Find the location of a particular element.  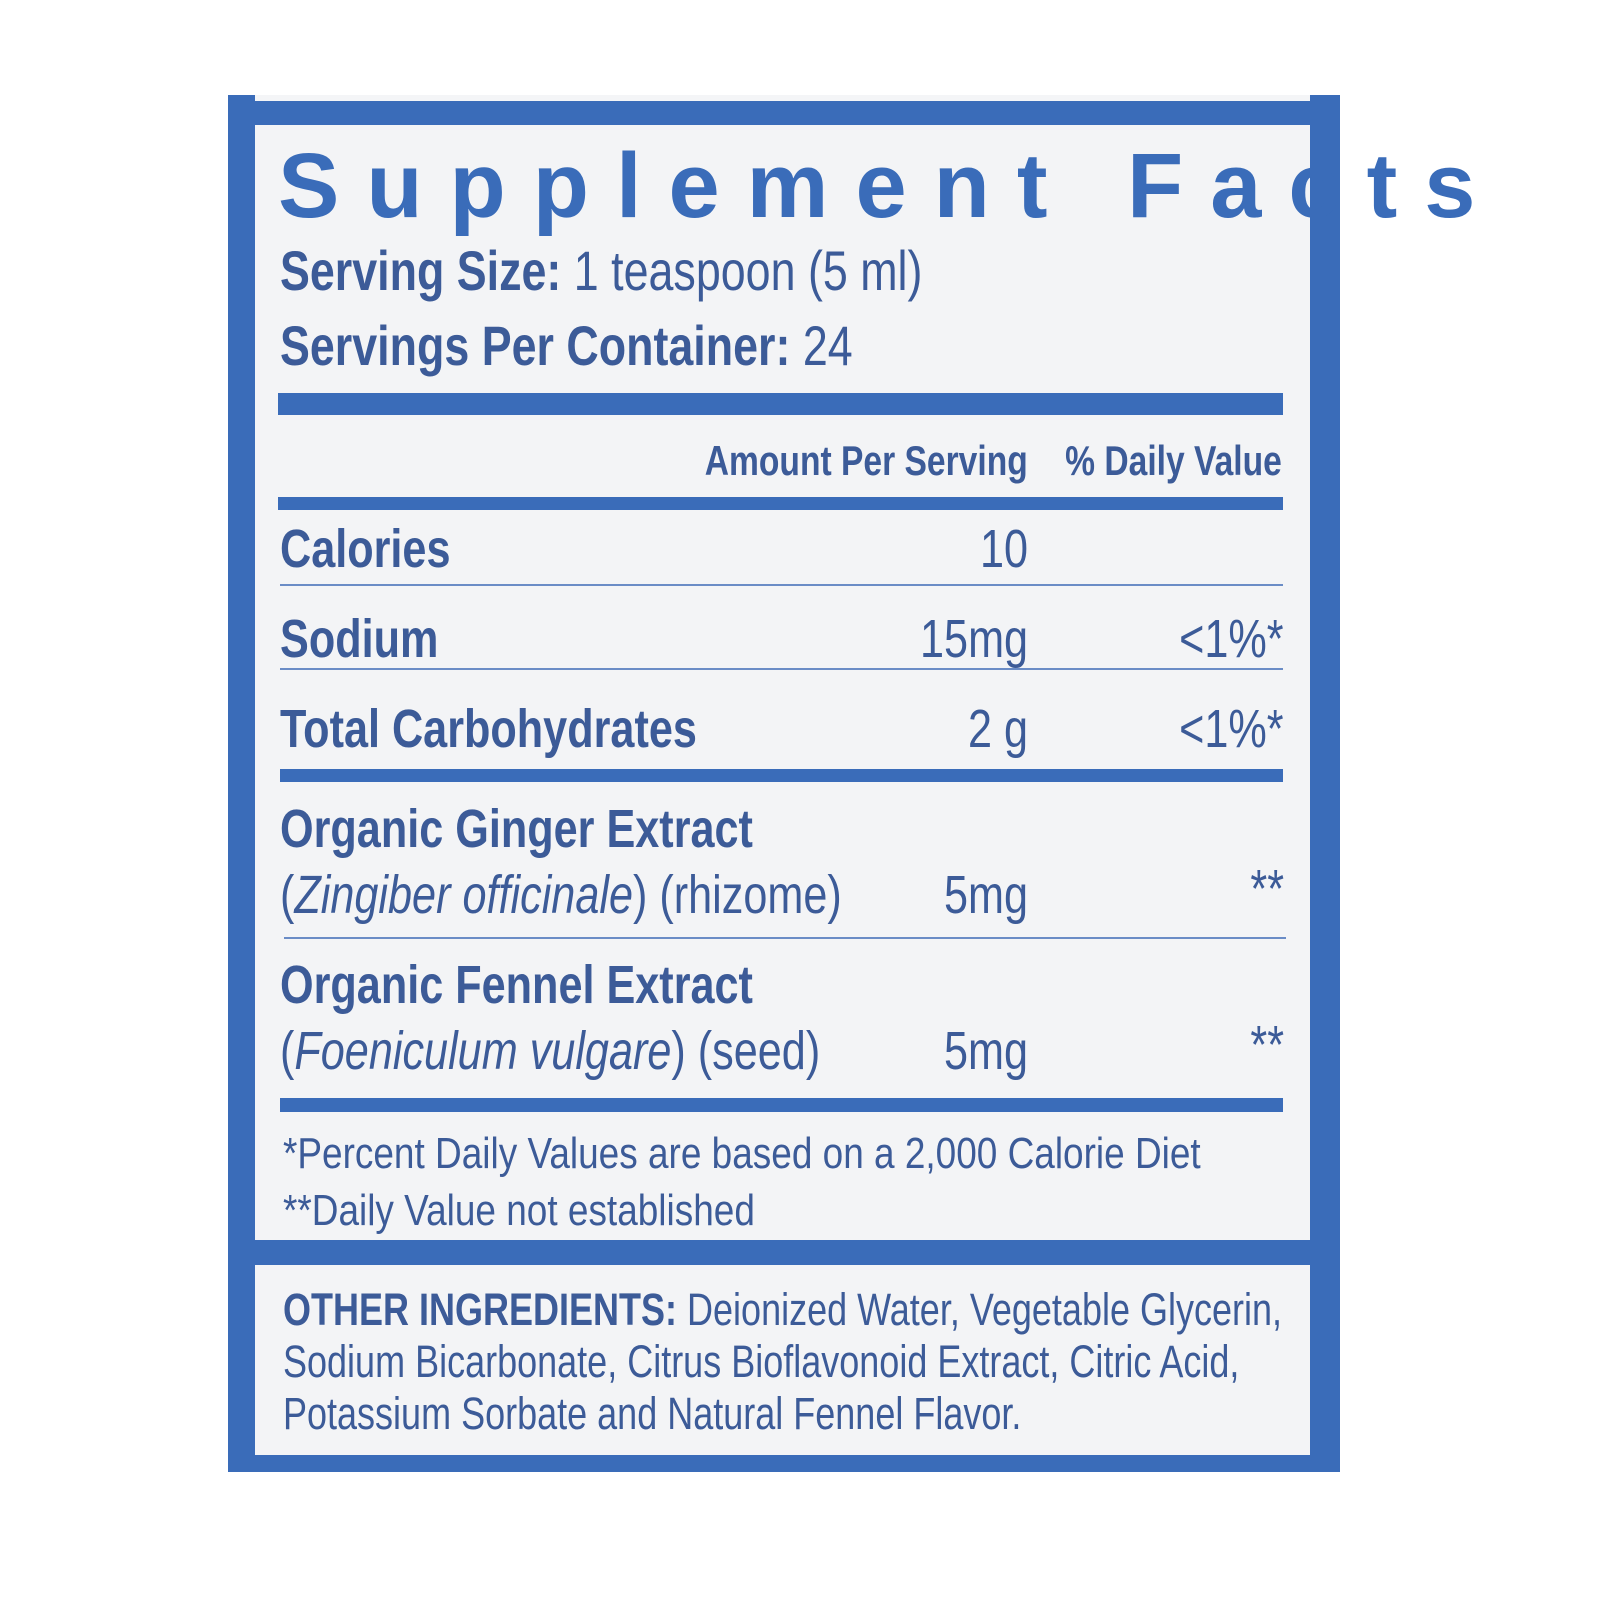

fennel-latin: Foeniculum vulgare is located at coordinates (483, 1051).